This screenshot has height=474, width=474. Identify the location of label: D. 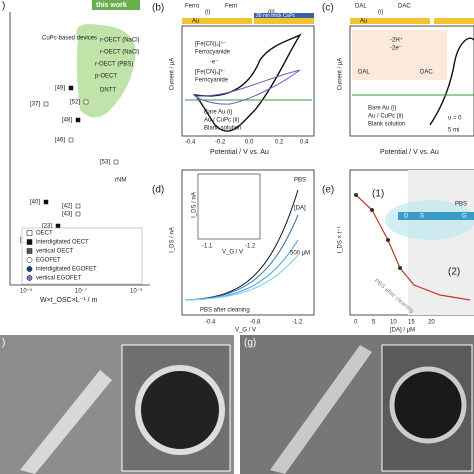
(406, 217).